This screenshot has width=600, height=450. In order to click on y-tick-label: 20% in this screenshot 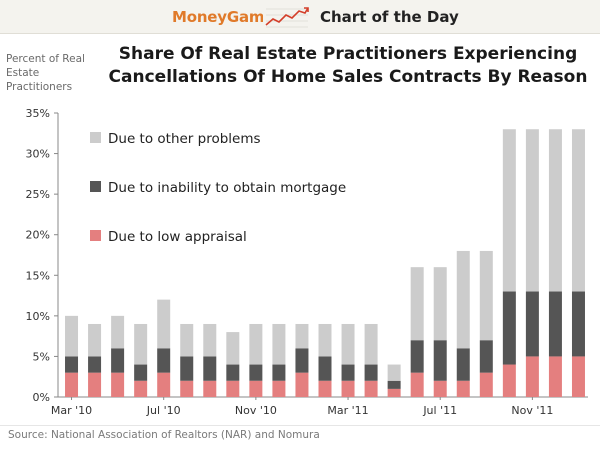, I will do `click(38, 235)`.